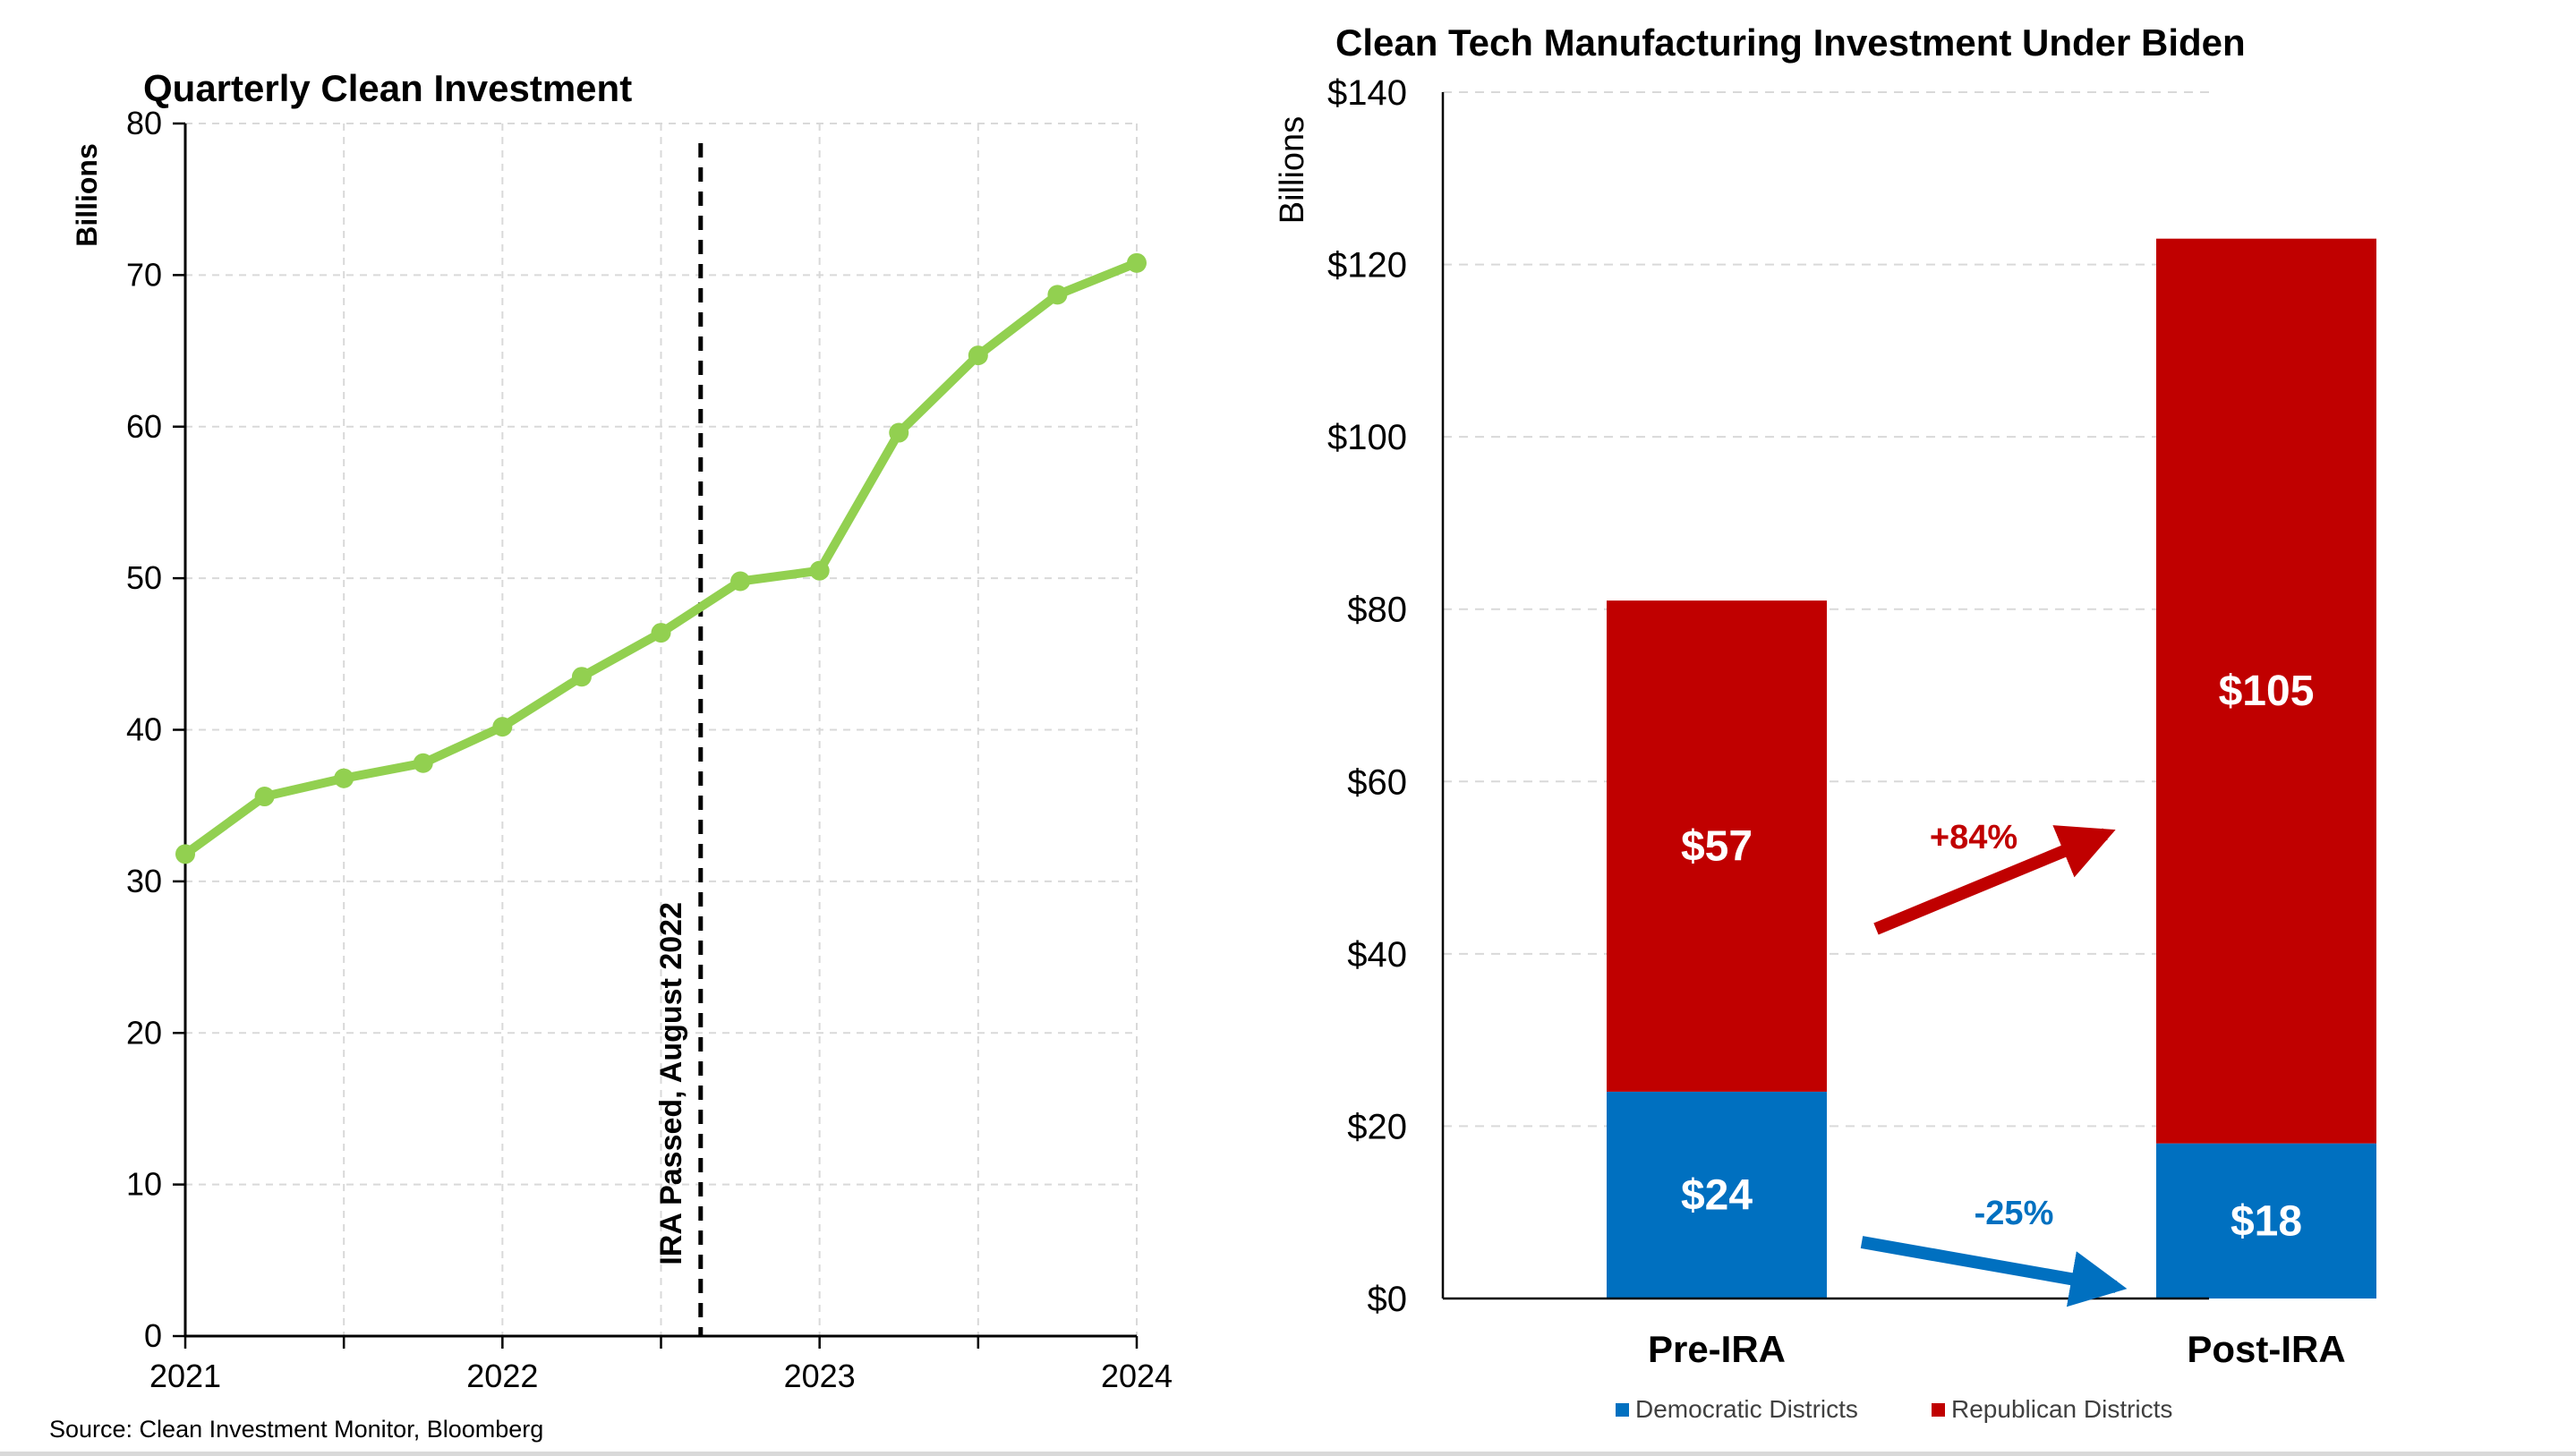  What do you see at coordinates (144, 426) in the screenshot?
I see `y-tick-label: 60` at bounding box center [144, 426].